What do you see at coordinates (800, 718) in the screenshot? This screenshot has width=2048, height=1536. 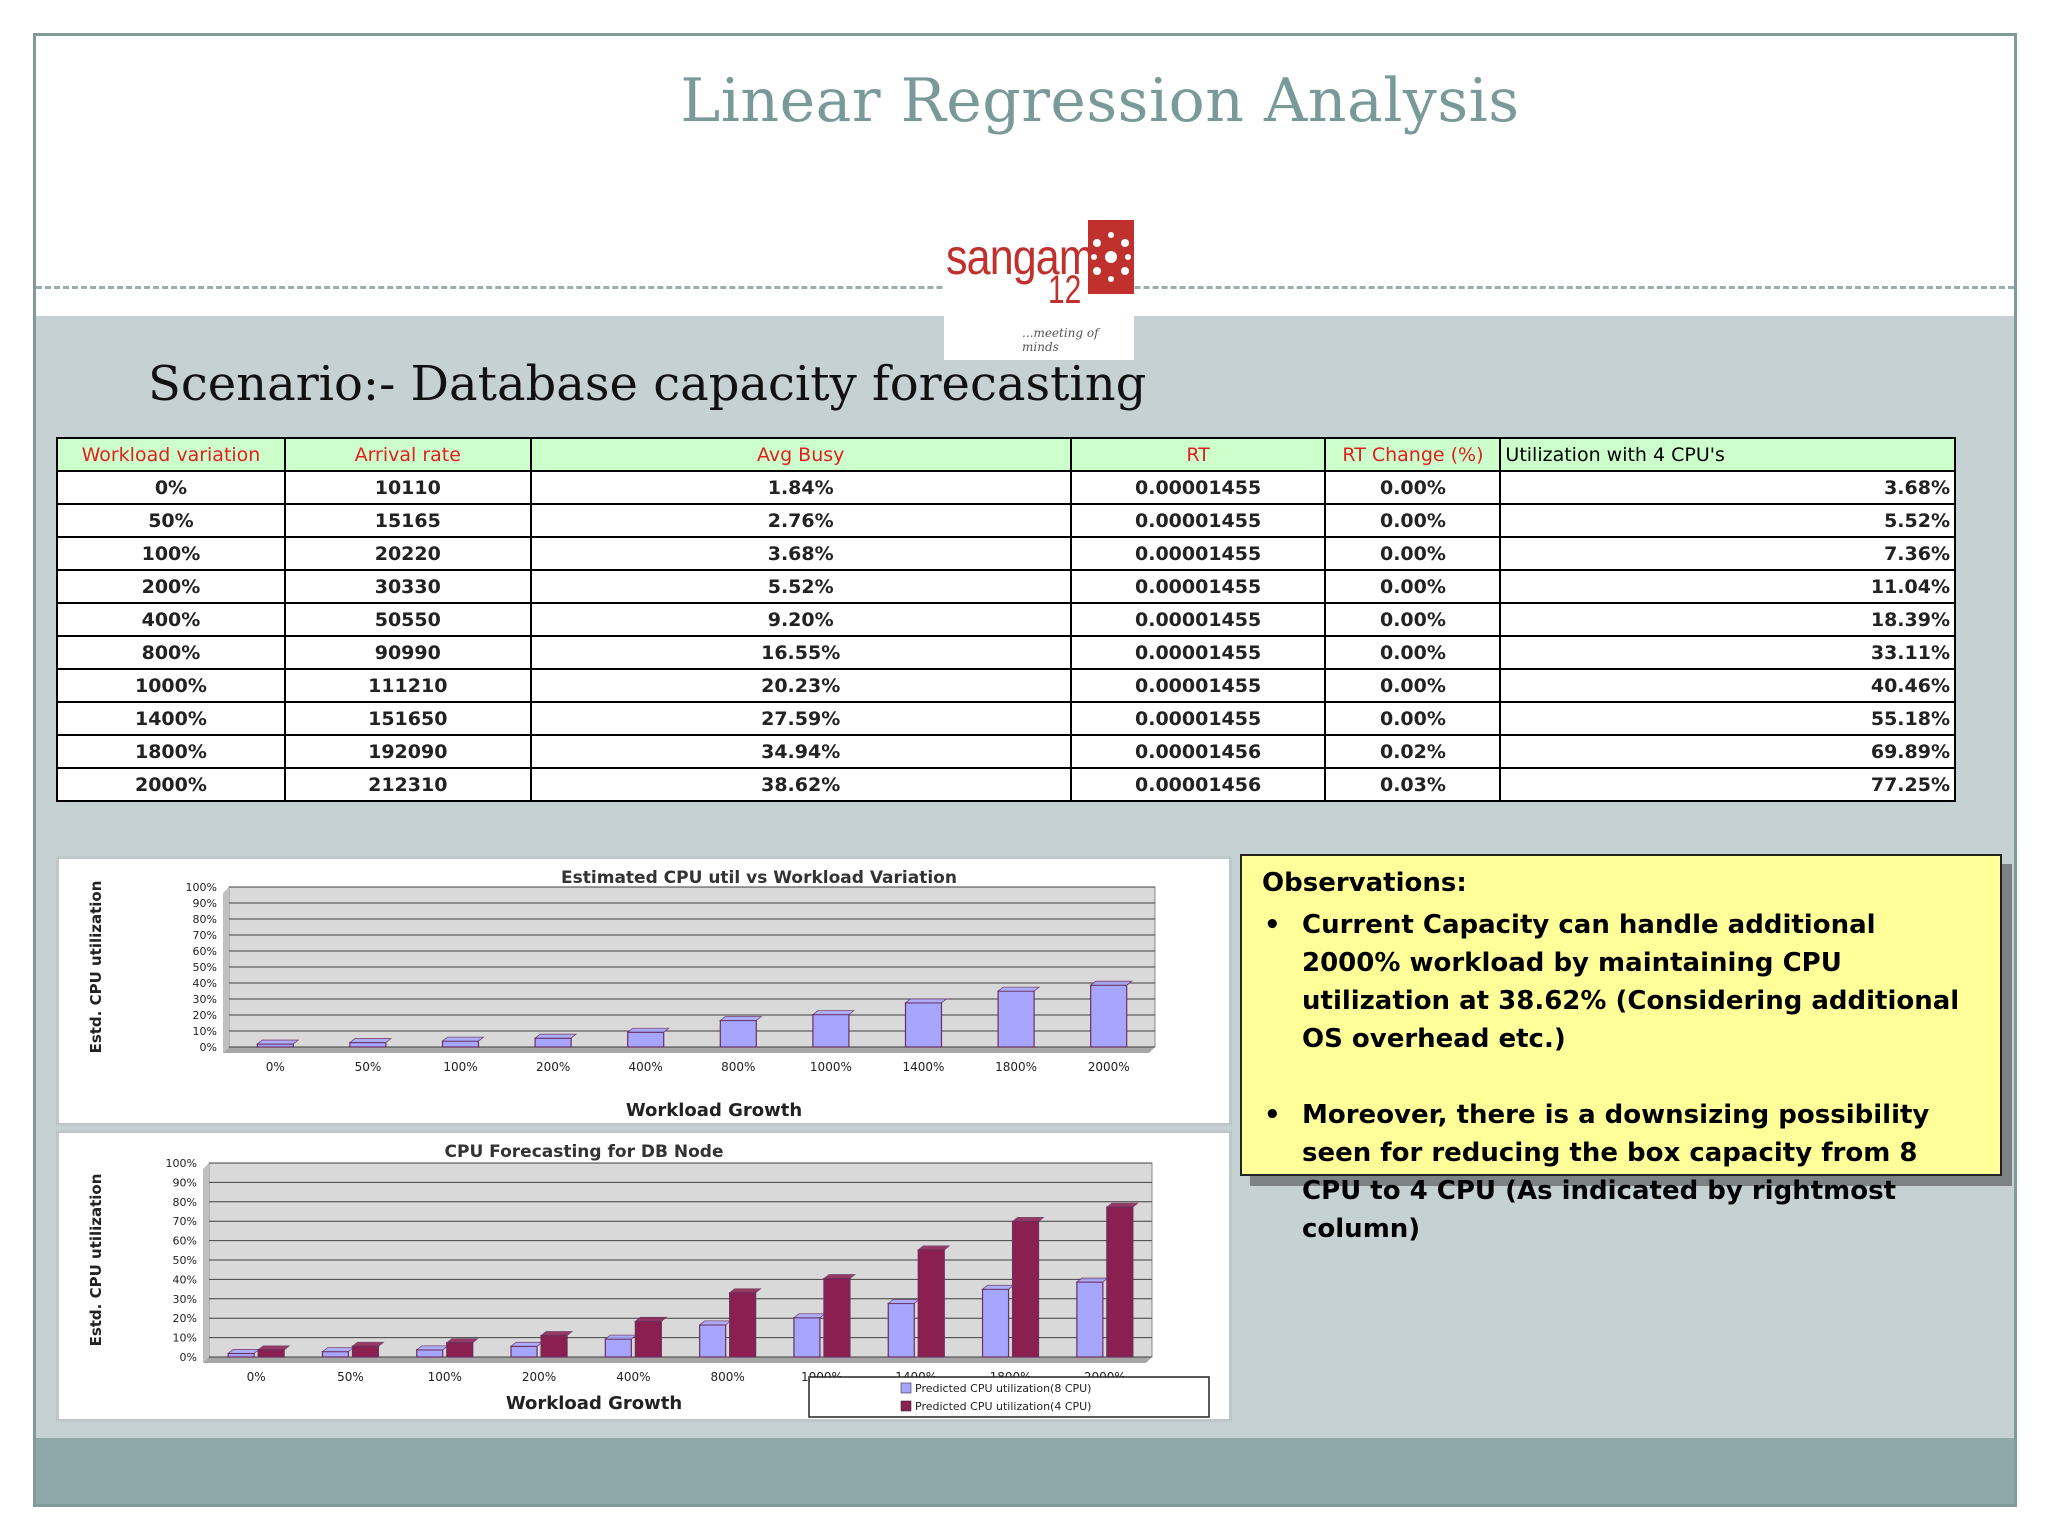 I see `cell-avg-busy: 27.59%` at bounding box center [800, 718].